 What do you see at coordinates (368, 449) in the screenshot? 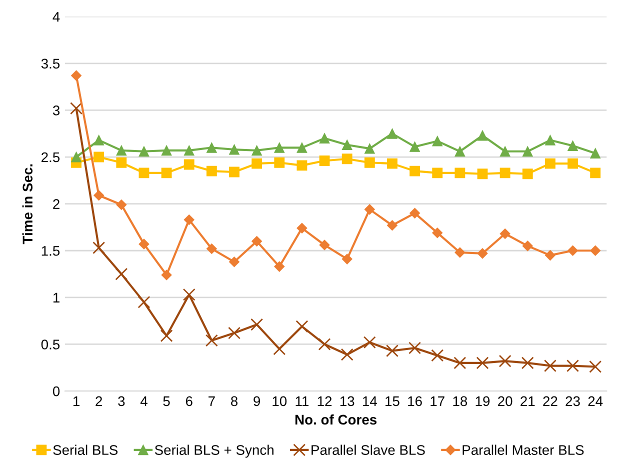
I see `legend-label: Parallel Slave BLS` at bounding box center [368, 449].